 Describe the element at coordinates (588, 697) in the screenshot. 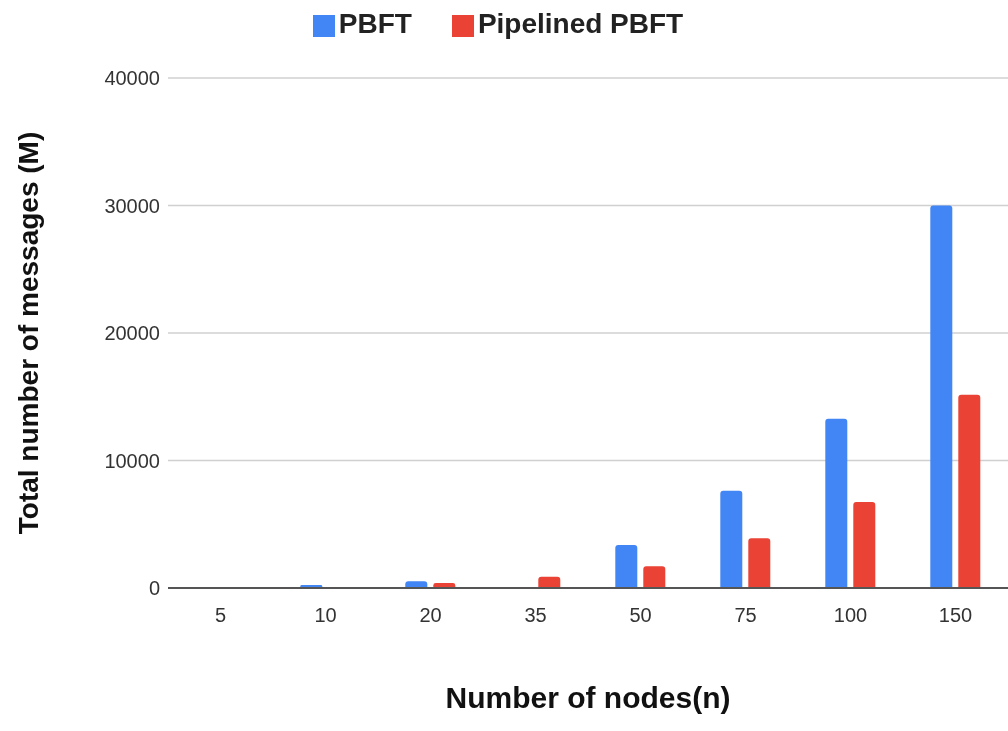

I see `x-axis-title: Number of nodes(n)` at that location.